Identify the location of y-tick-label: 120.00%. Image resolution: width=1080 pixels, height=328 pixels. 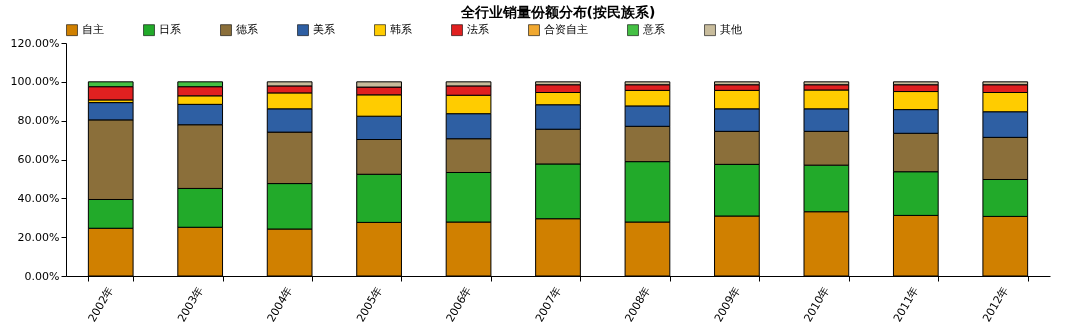
(35, 43).